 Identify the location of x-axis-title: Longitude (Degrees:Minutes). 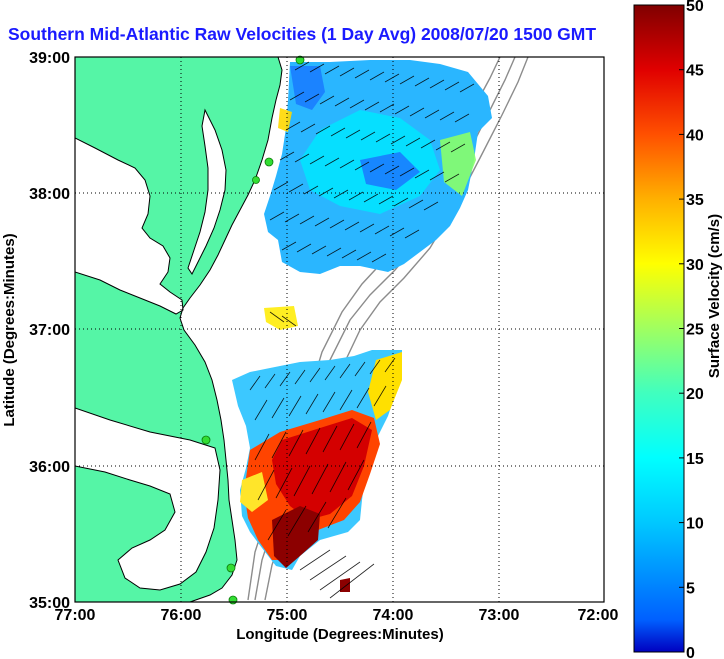
(340, 634).